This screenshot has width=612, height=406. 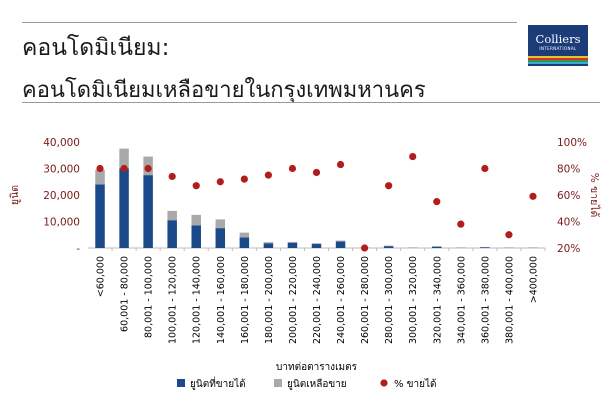 I want to click on logo-stripe-yellow, so click(x=558, y=57).